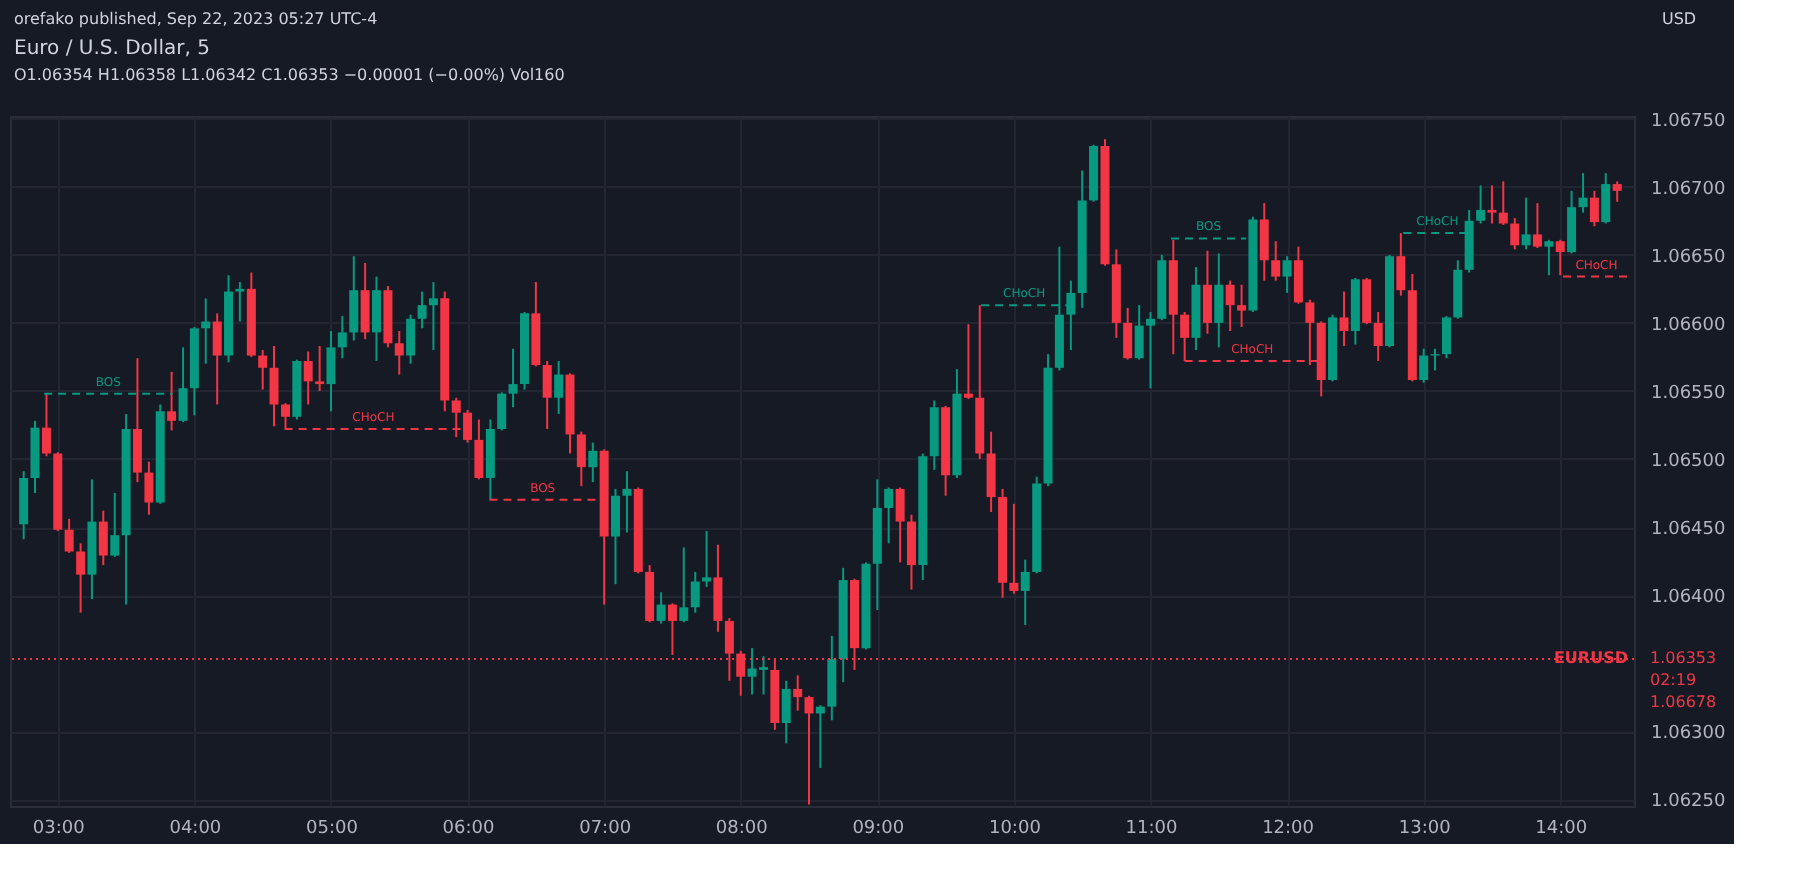 Image resolution: width=1800 pixels, height=890 pixels. I want to click on chart-subtitle: O1.06354 H1.06358 L1.06342 C1.06353 −0.00001 (−0.00%) Vol160, so click(289, 75).